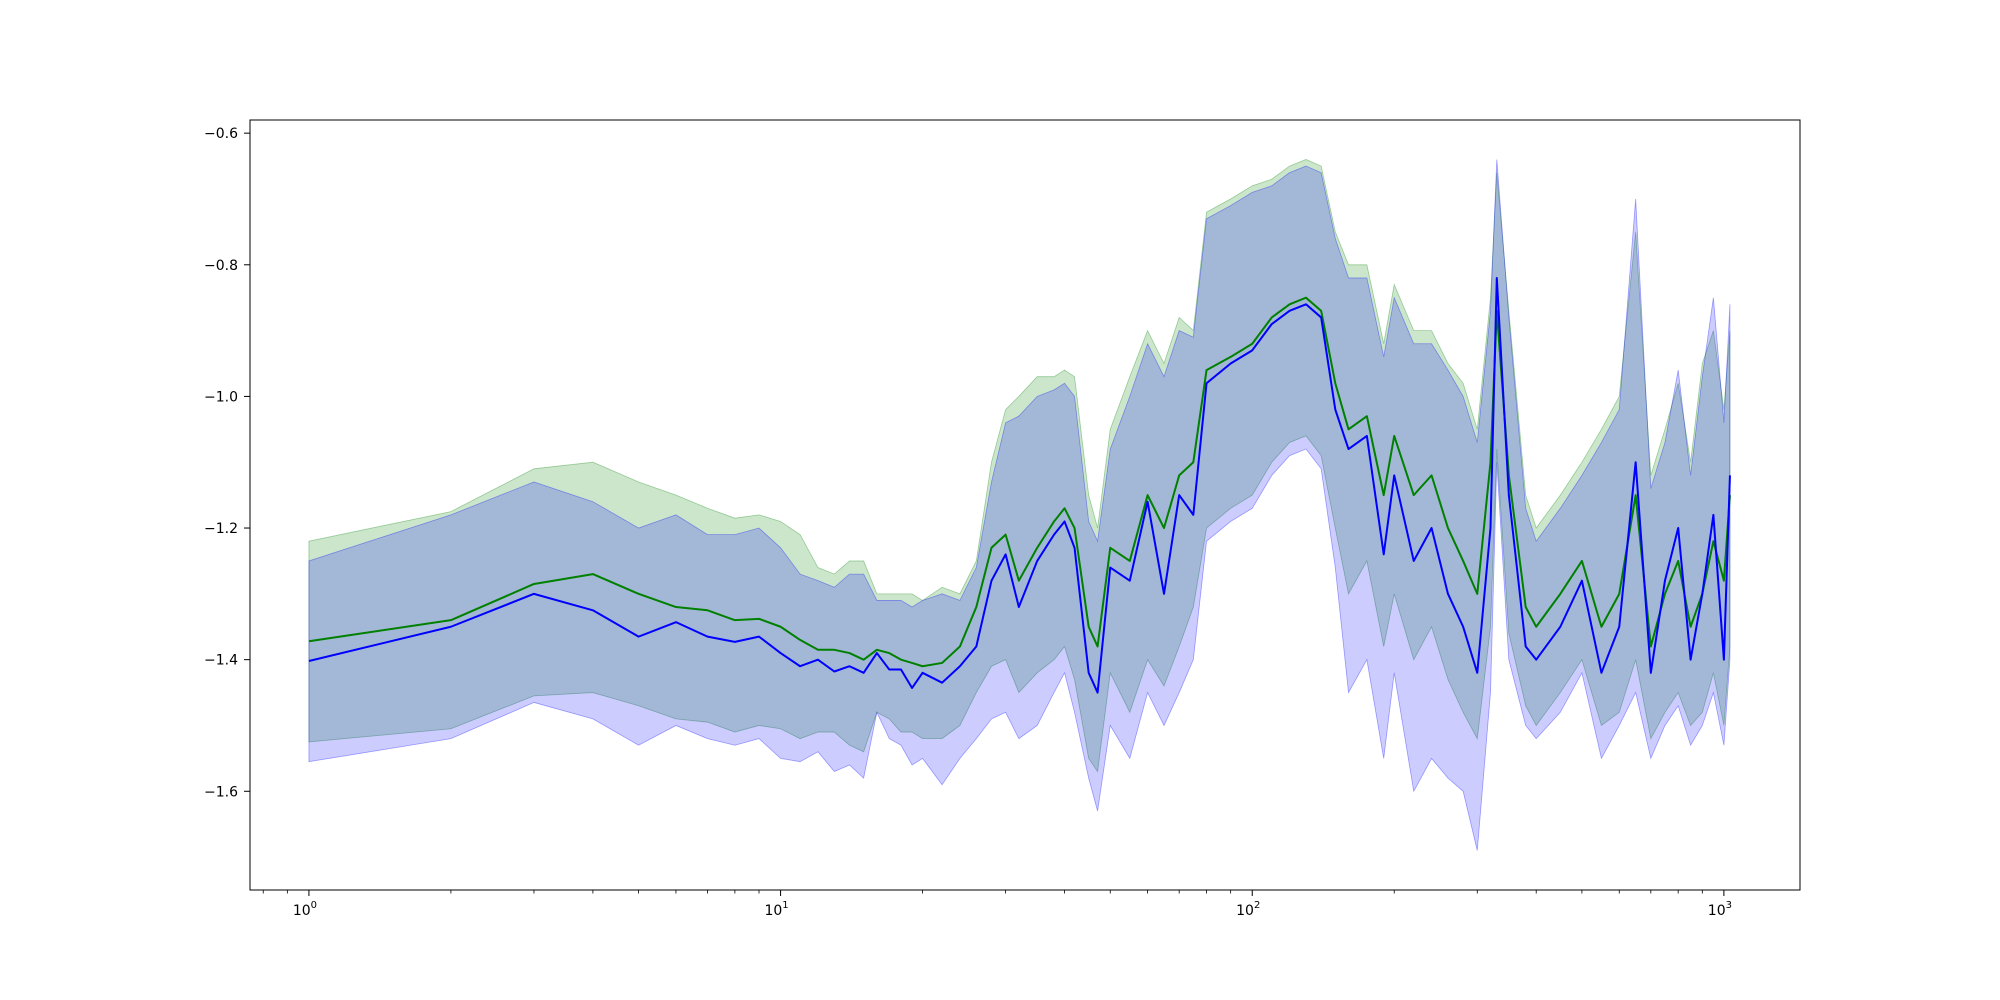  What do you see at coordinates (221, 529) in the screenshot?
I see `y-tick-label: −1.2` at bounding box center [221, 529].